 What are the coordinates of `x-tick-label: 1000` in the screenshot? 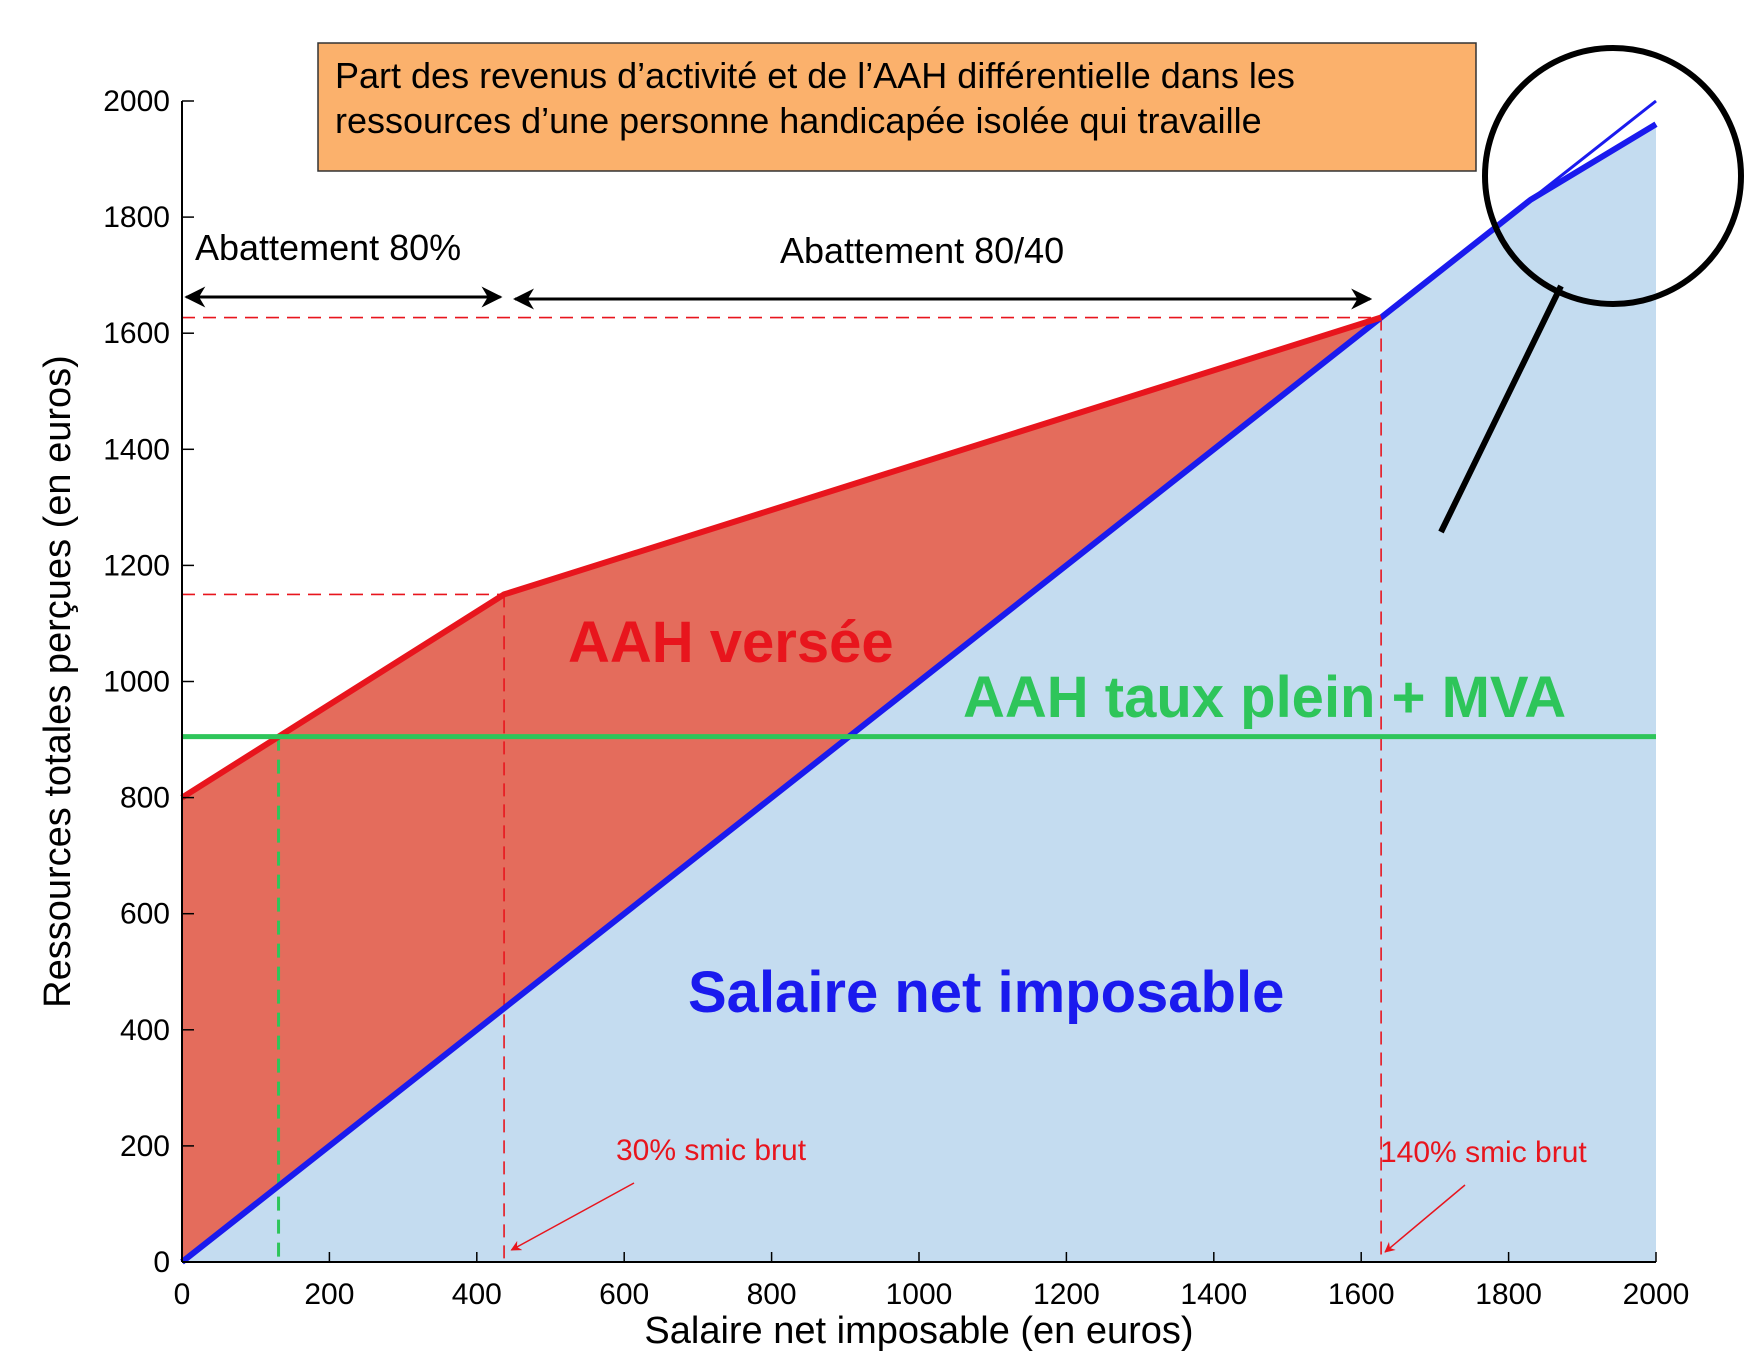 It's located at (919, 1294).